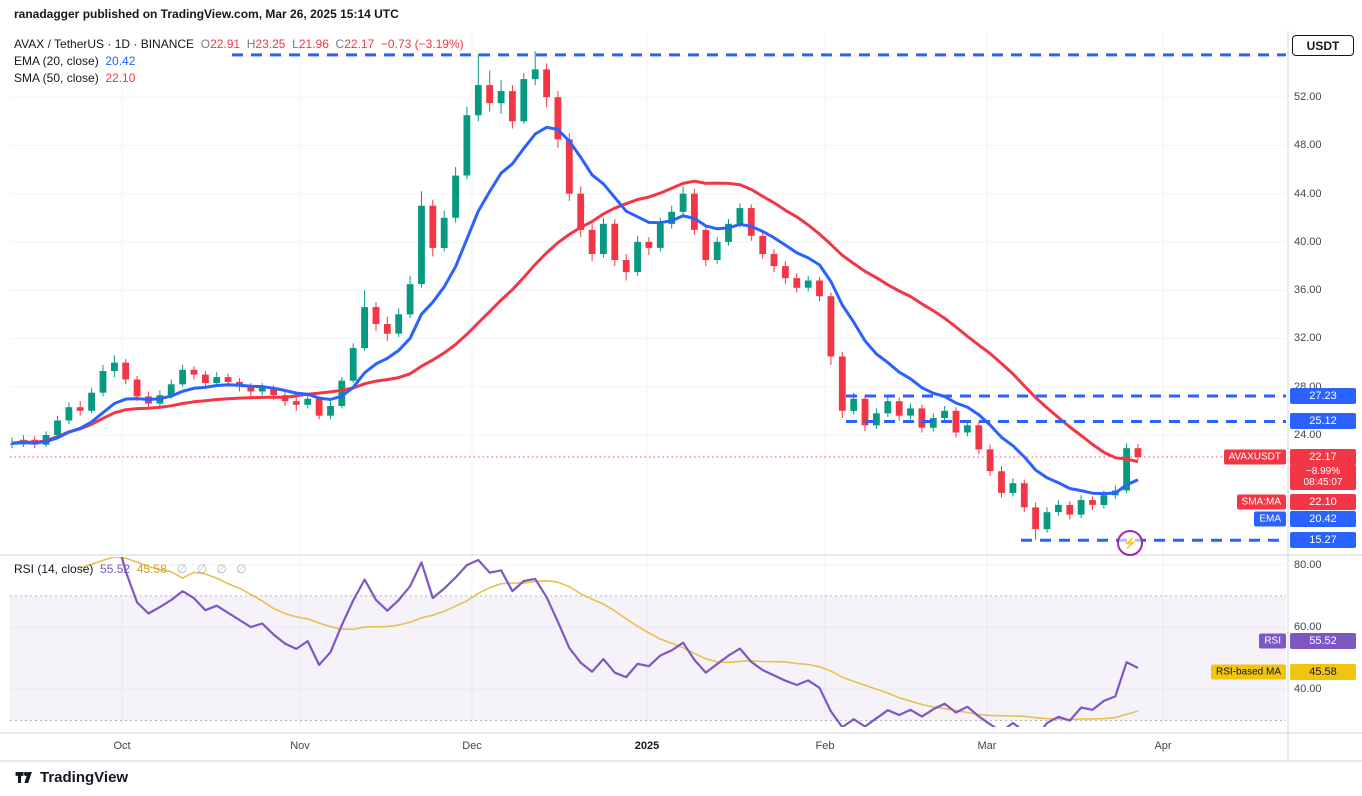 The width and height of the screenshot is (1362, 796). What do you see at coordinates (239, 78) in the screenshot?
I see `sma-legend-row: SMA (50, close) 22.10` at bounding box center [239, 78].